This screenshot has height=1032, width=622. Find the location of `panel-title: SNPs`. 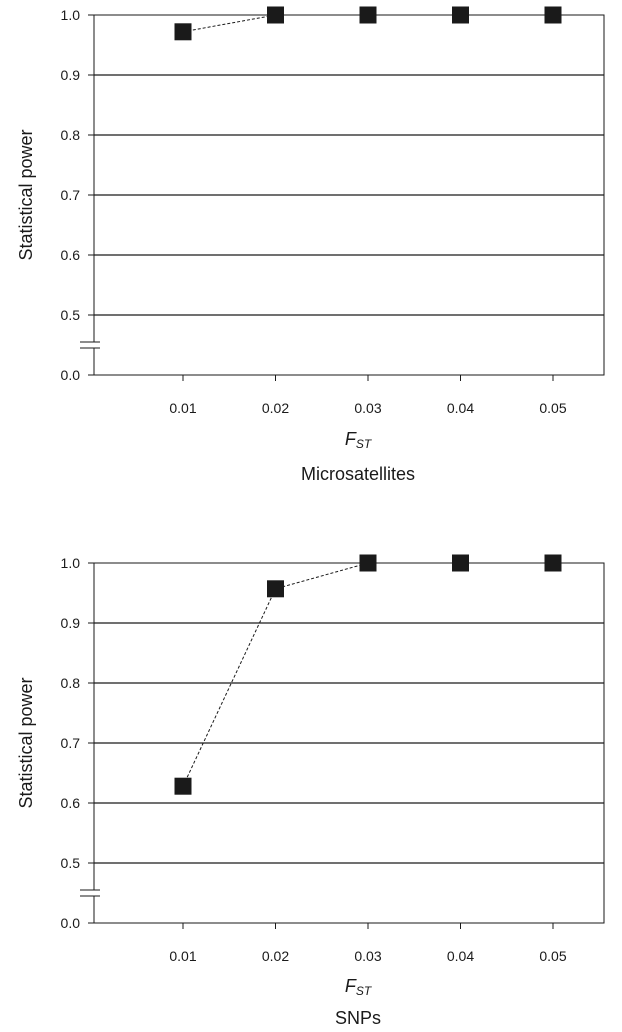

panel-title: SNPs is located at coordinates (358, 1018).